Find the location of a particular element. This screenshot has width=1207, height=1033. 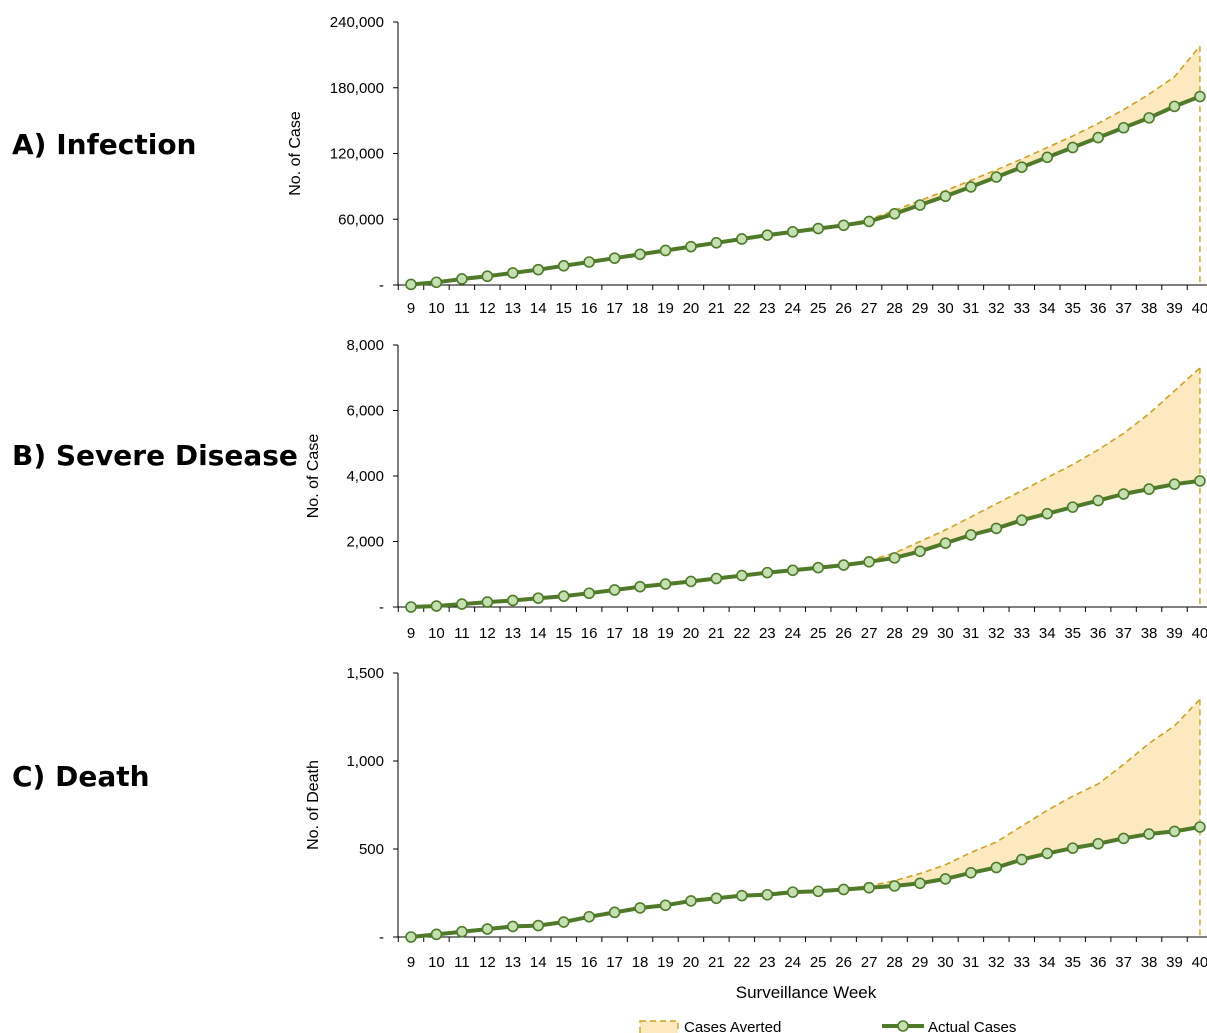

x-tick-label: 20 is located at coordinates (691, 962).